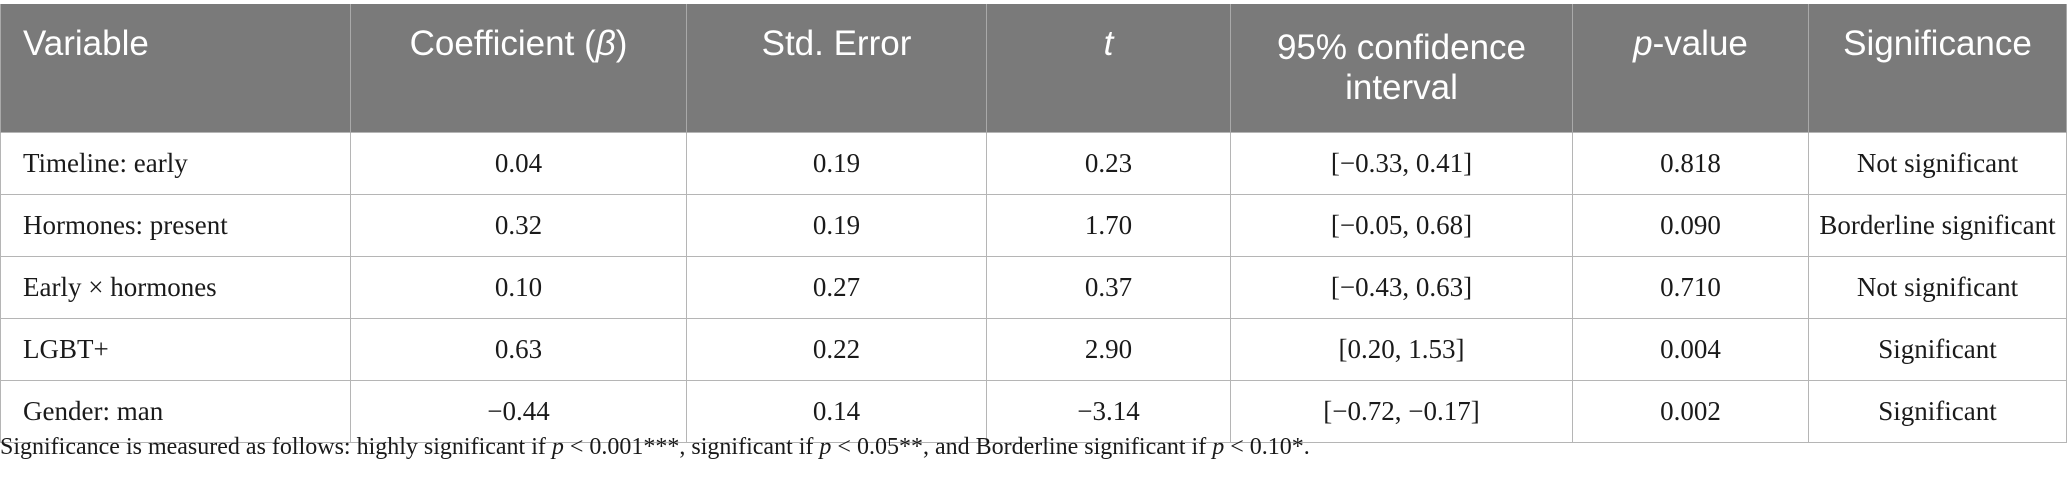 This screenshot has width=2068, height=479. Describe the element at coordinates (1401, 68) in the screenshot. I see `header-confidence-interval: 95% confidence interval` at that location.